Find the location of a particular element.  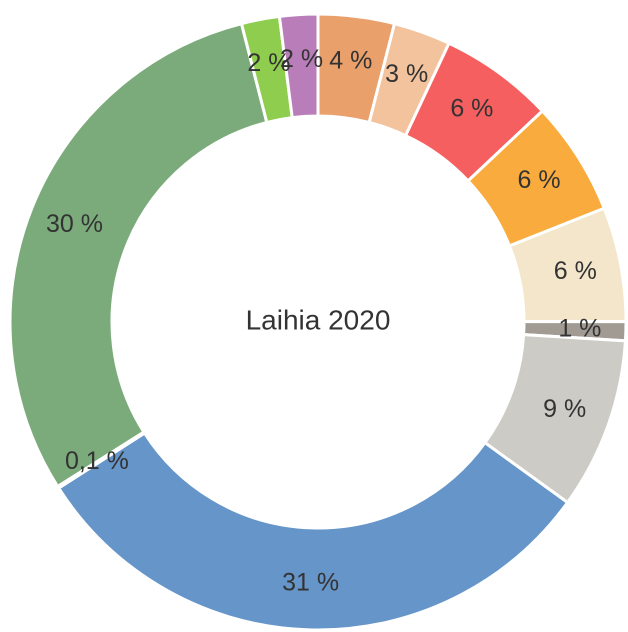

data-label: 0,1 % is located at coordinates (97, 461).